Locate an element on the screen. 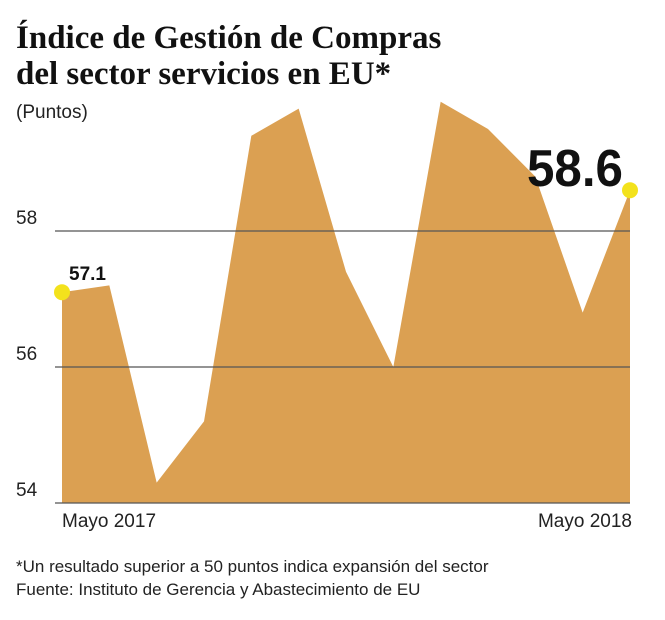 The width and height of the screenshot is (665, 620). chart-title: del sector servicios en EU* is located at coordinates (203, 74).